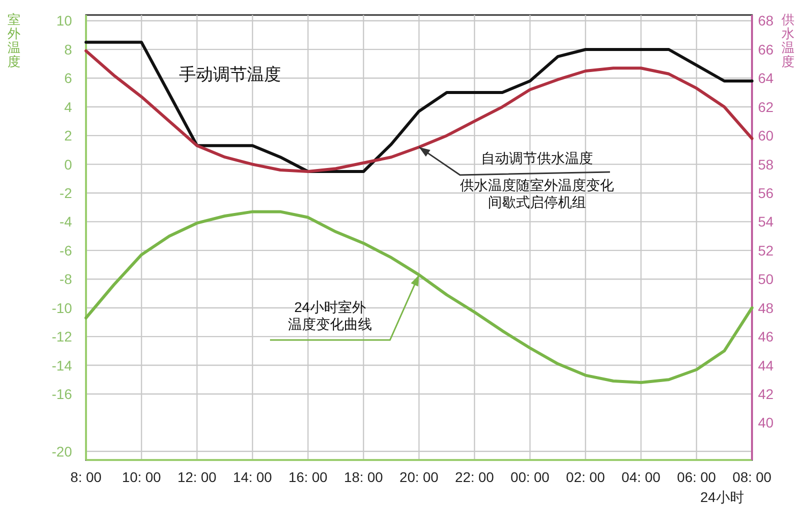 The width and height of the screenshot is (797, 510). What do you see at coordinates (62, 394) in the screenshot?
I see `y-tick-label: -16` at bounding box center [62, 394].